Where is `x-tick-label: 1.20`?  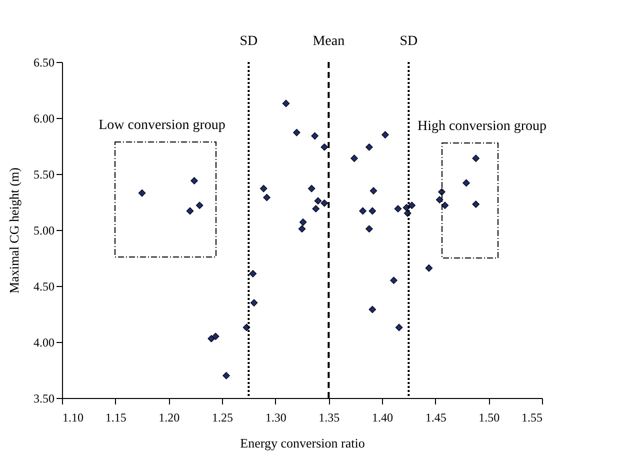
x-tick-label: 1.20 is located at coordinates (169, 417).